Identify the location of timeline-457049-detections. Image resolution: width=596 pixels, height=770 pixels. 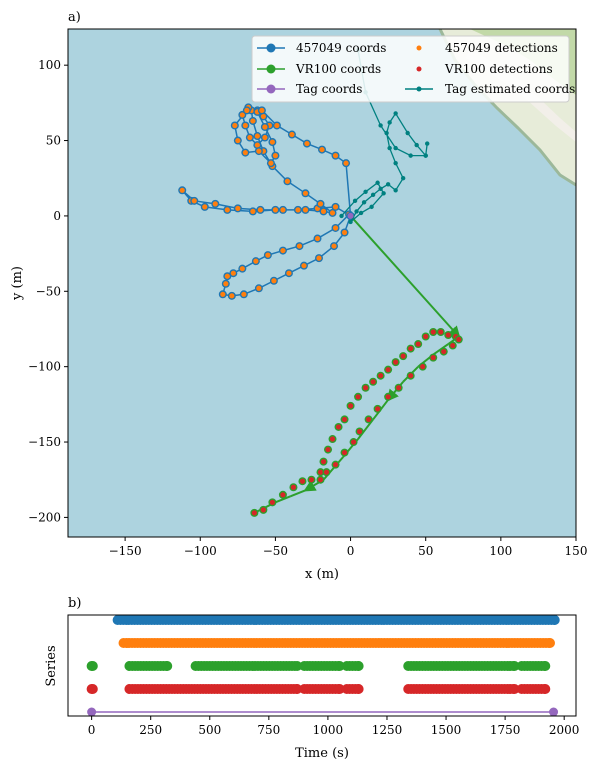
(337, 643).